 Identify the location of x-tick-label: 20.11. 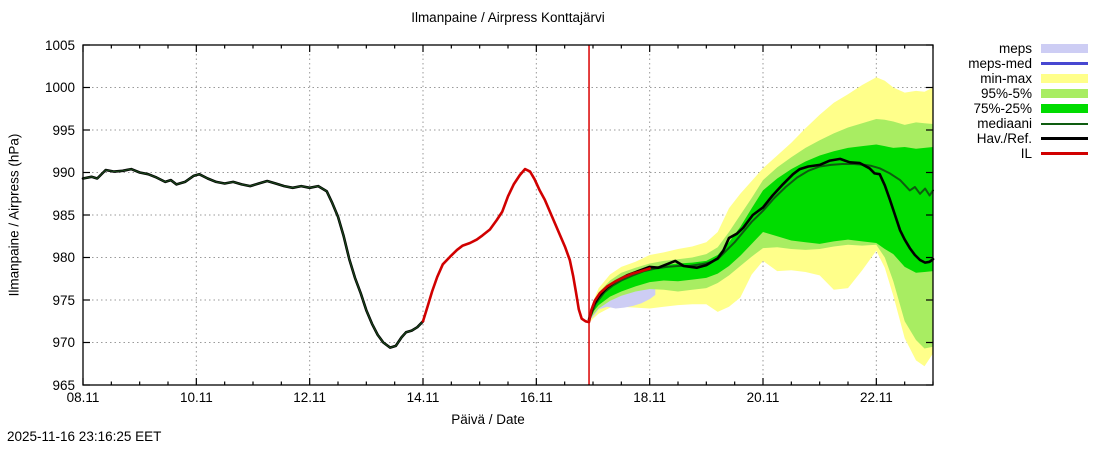
(763, 397).